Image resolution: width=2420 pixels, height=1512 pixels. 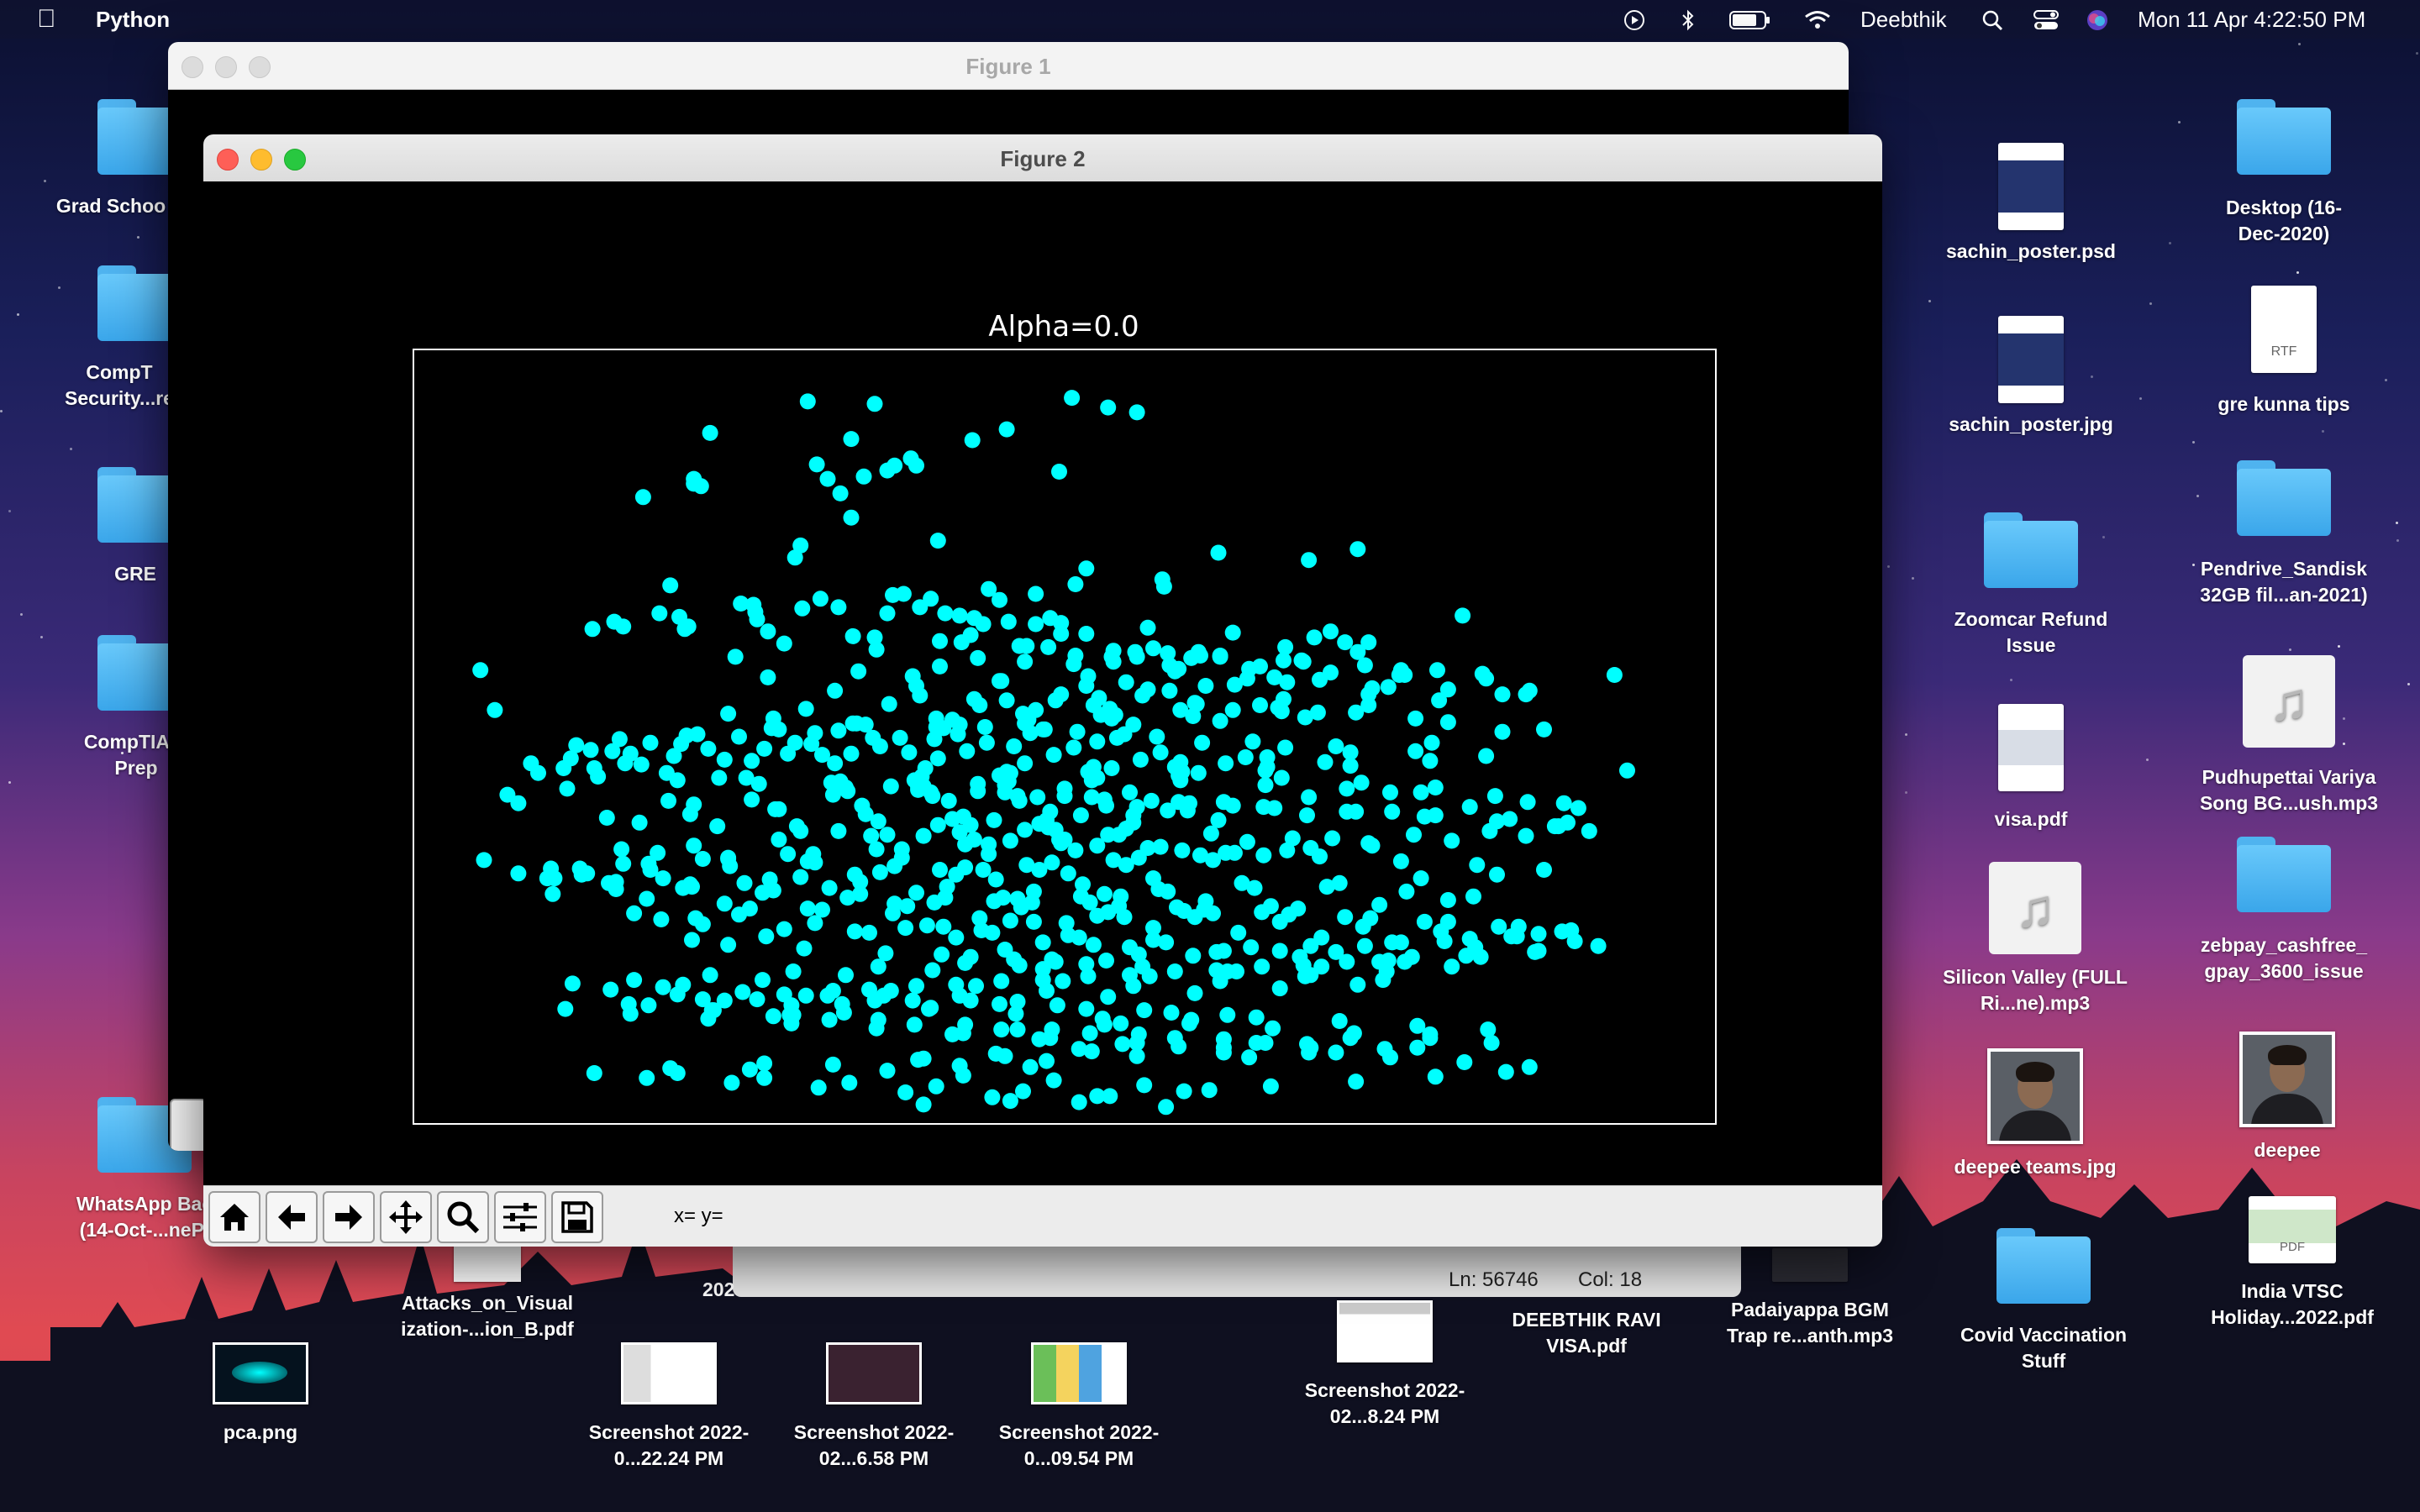 What do you see at coordinates (261, 160) in the screenshot?
I see `minimize-button` at bounding box center [261, 160].